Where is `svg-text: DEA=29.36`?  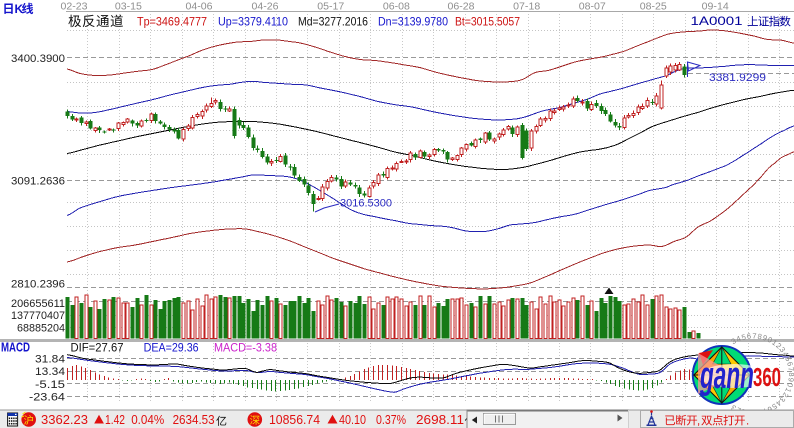 svg-text: DEA=29.36 is located at coordinates (171, 348).